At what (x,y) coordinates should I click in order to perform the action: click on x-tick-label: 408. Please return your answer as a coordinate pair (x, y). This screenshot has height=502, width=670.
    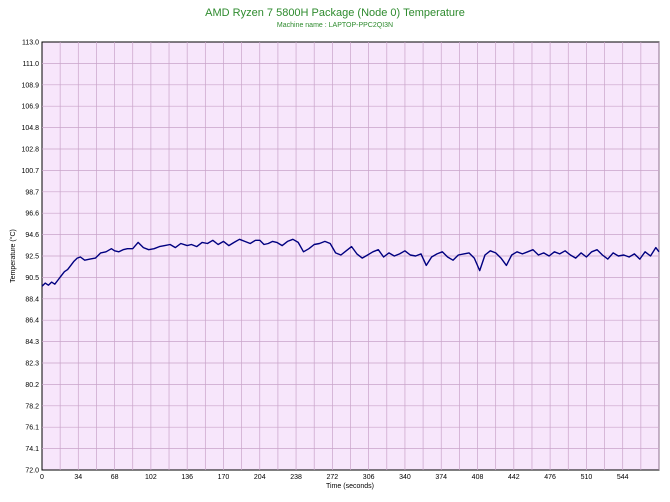
    Looking at the image, I should click on (478, 477).